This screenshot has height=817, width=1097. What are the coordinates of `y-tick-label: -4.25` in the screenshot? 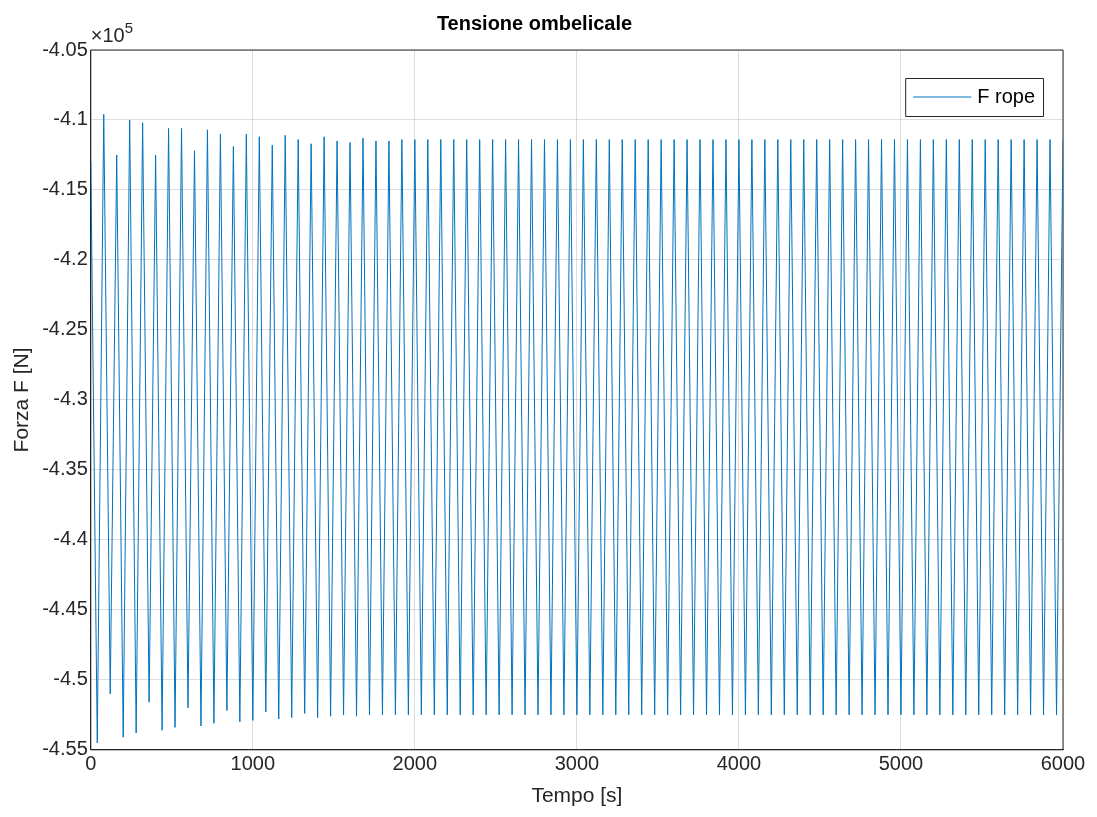 It's located at (65, 328).